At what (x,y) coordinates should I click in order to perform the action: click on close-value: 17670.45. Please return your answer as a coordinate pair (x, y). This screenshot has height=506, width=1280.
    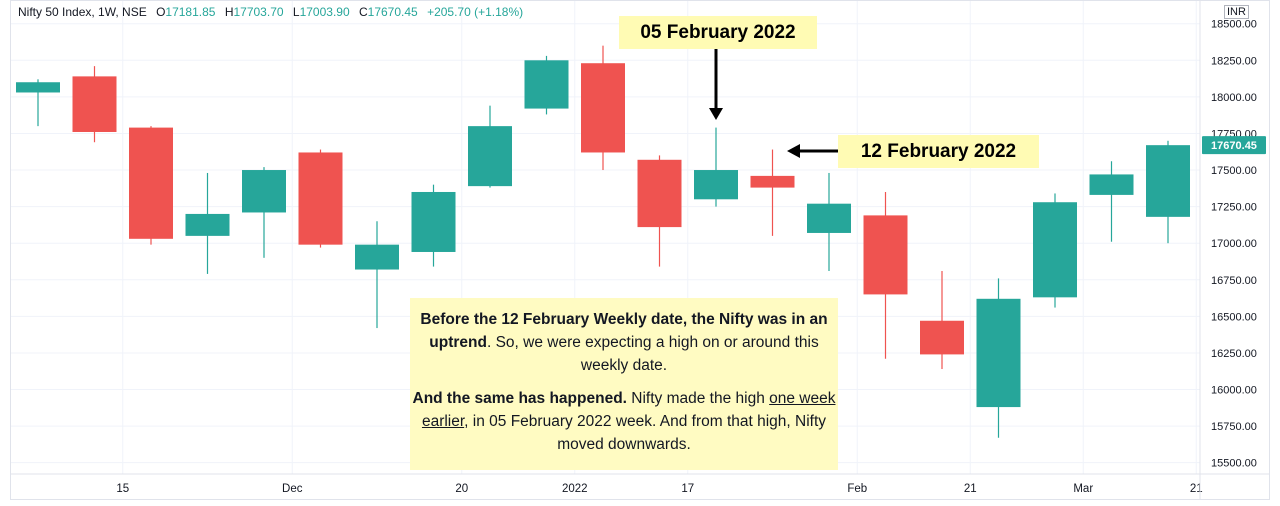
    Looking at the image, I should click on (392, 12).